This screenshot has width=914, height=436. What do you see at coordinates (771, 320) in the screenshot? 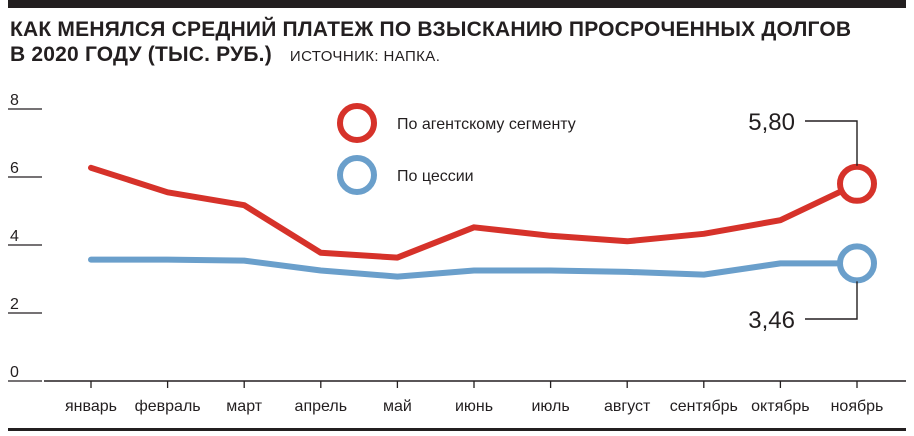
I see `callout-label-cession: 3,46` at bounding box center [771, 320].